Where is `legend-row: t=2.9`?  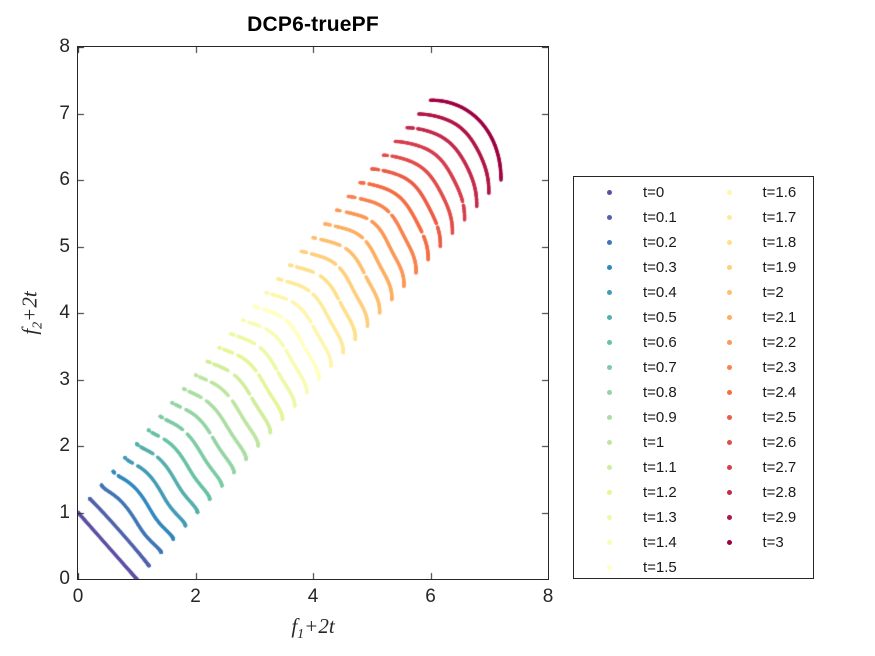 legend-row: t=2.9 is located at coordinates (754, 517).